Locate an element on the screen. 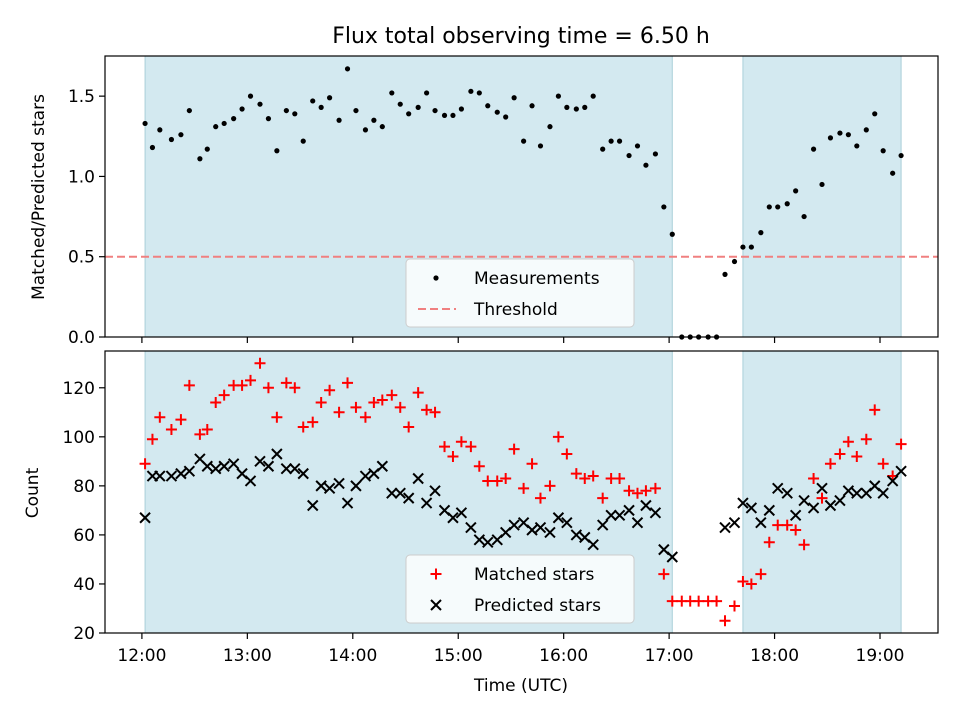 The height and width of the screenshot is (720, 960). legend-matched-stars-swatch is located at coordinates (436, 574).